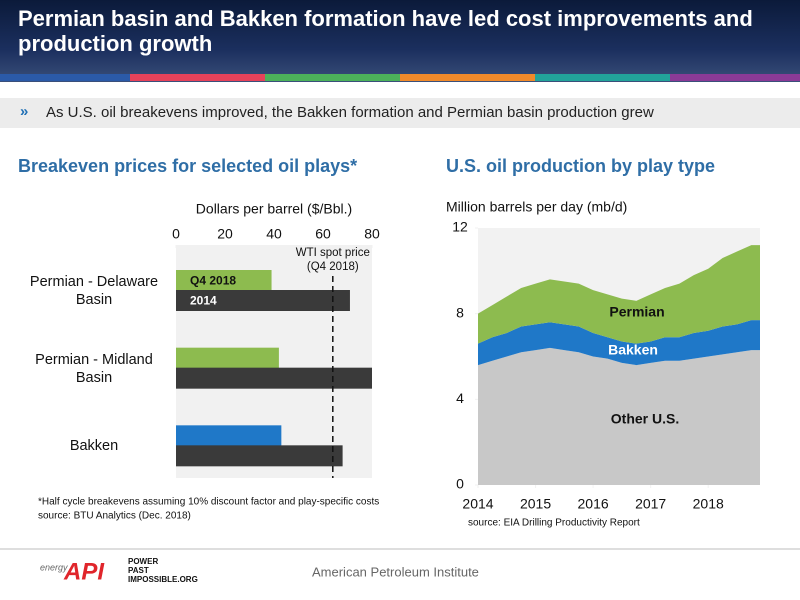 Image resolution: width=800 pixels, height=600 pixels. What do you see at coordinates (708, 504) in the screenshot?
I see `x-tick-label: 2018` at bounding box center [708, 504].